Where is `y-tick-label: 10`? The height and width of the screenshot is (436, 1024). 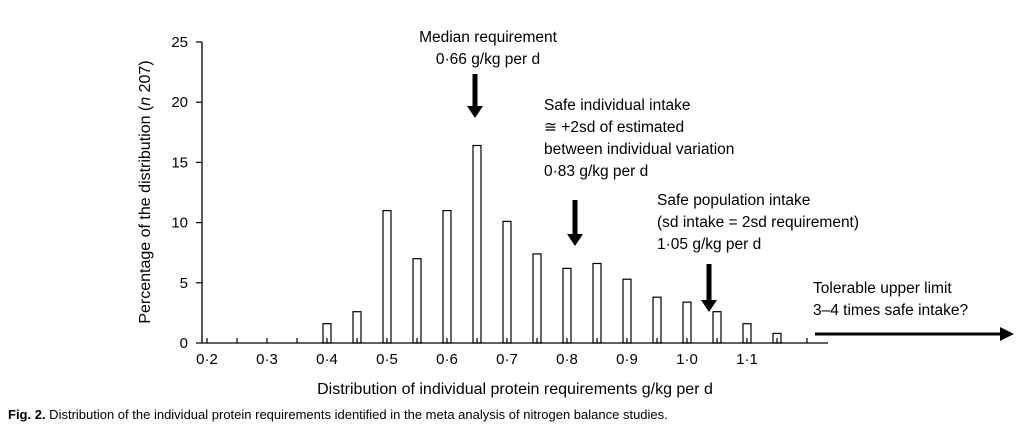
y-tick-label: 10 is located at coordinates (179, 223).